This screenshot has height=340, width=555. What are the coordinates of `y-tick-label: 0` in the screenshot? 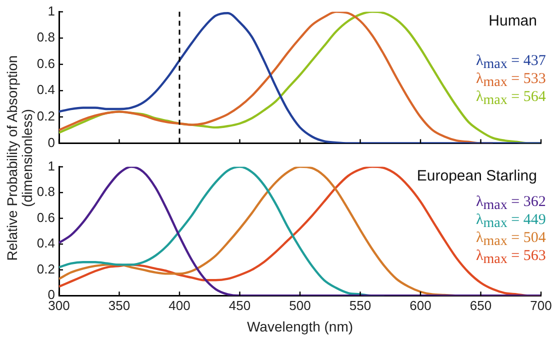 It's located at (51, 142).